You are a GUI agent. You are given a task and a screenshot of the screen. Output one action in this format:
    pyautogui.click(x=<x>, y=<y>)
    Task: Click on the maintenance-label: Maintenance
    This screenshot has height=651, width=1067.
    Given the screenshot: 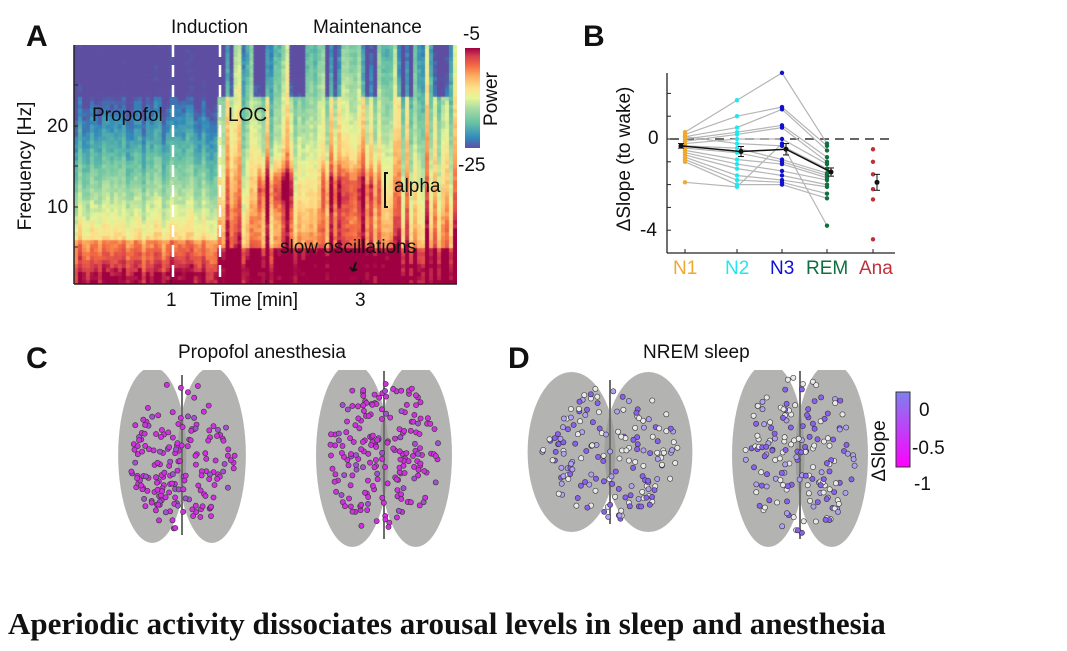 What is the action you would take?
    pyautogui.click(x=367, y=27)
    